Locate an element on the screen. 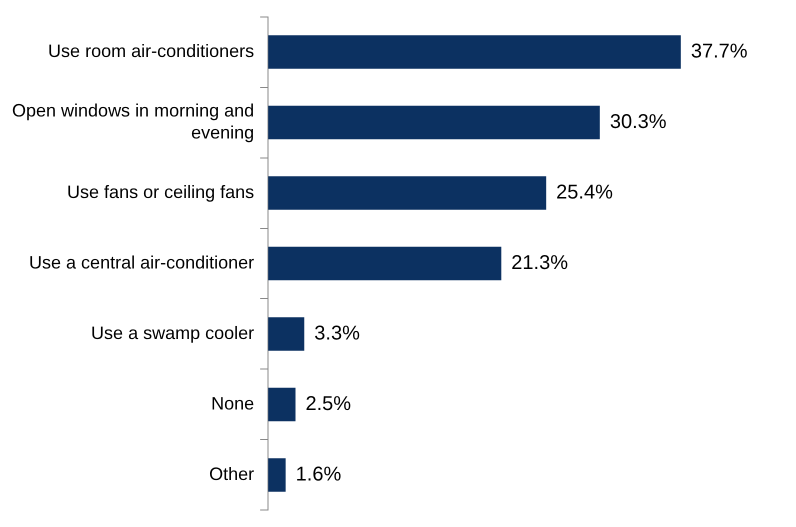  y-tick-label: None is located at coordinates (232, 403).